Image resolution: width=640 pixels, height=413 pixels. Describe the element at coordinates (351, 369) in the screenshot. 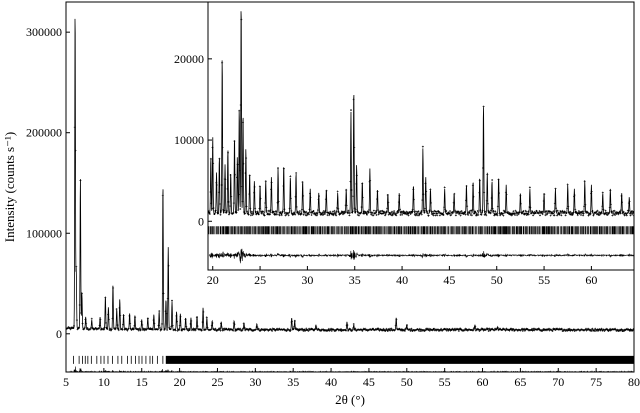

I see `main-difference-curve` at that location.